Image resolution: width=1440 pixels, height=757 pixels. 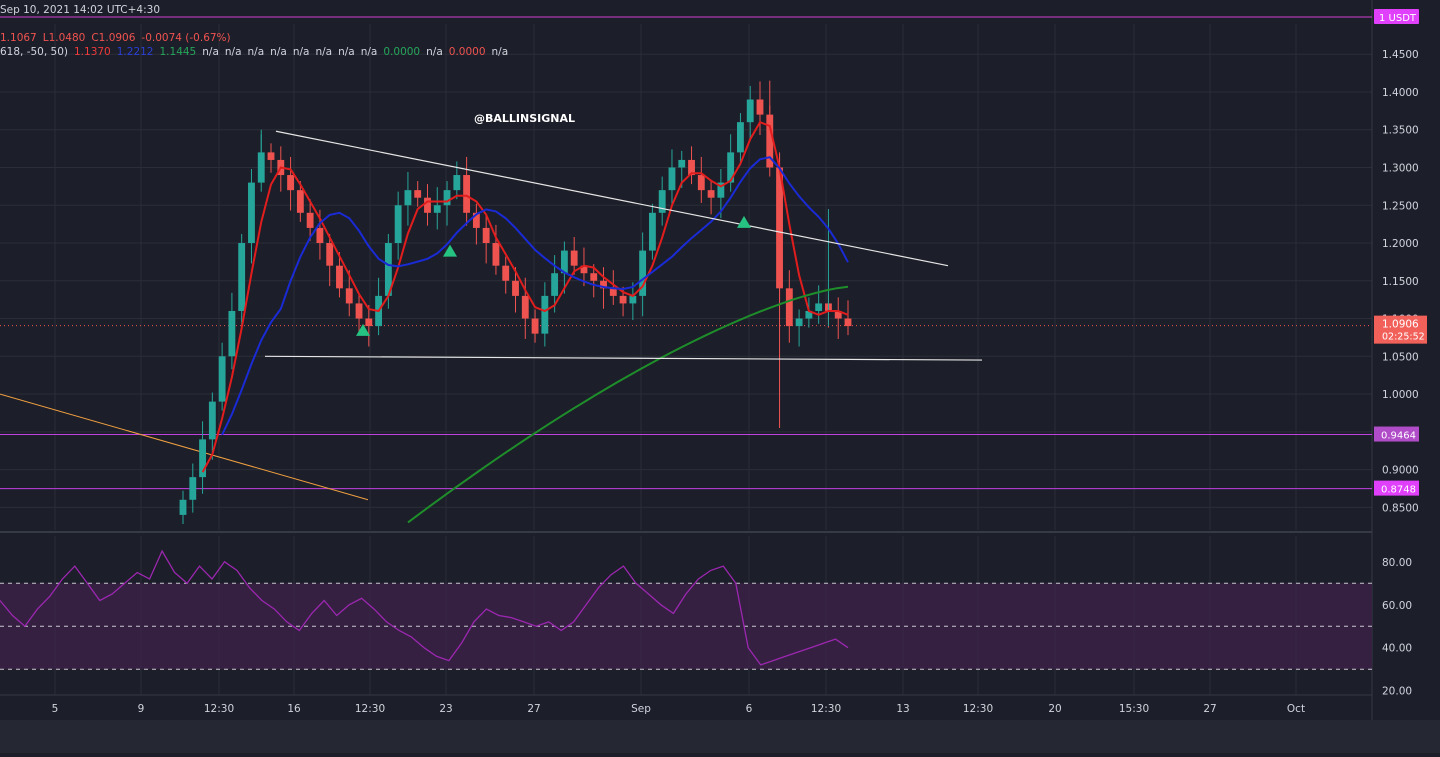 What do you see at coordinates (467, 52) in the screenshot?
I see `zero-red-value: 0.0000` at bounding box center [467, 52].